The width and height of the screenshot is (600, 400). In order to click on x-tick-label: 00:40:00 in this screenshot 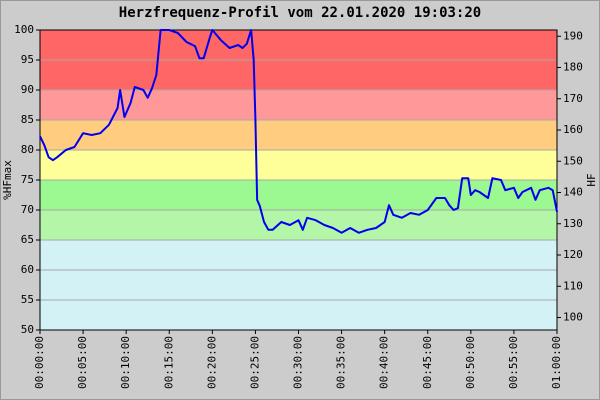, I will do `click(384, 362)`.